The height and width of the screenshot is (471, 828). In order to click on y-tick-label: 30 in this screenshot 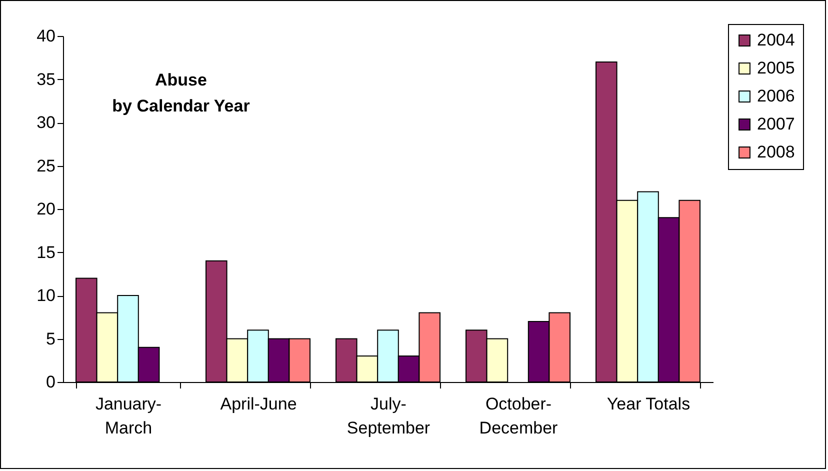, I will do `click(46, 122)`.